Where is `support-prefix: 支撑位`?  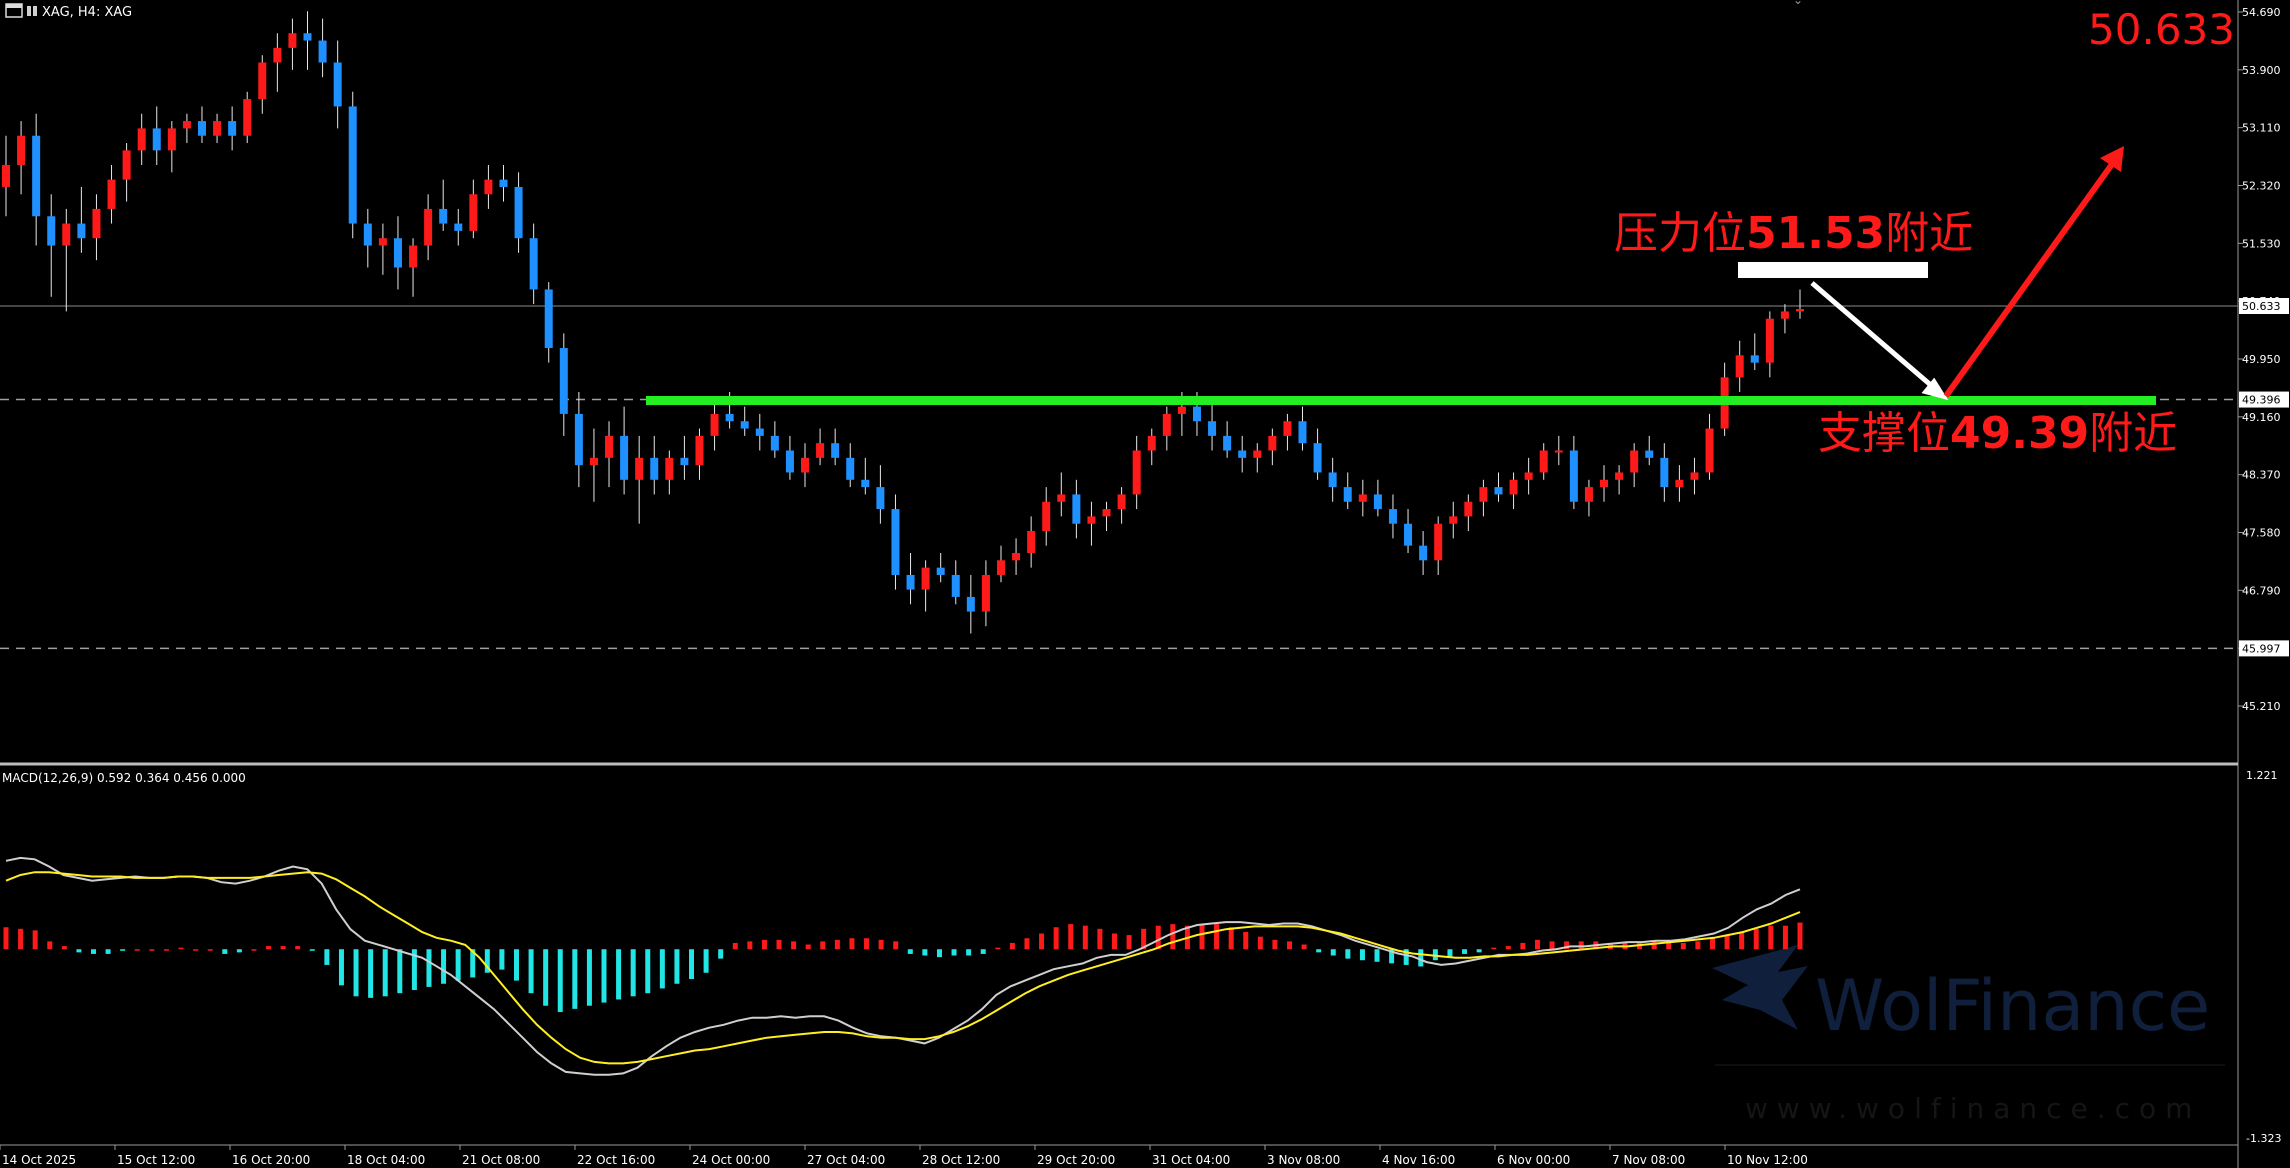 support-prefix: 支撑位 is located at coordinates (1884, 433).